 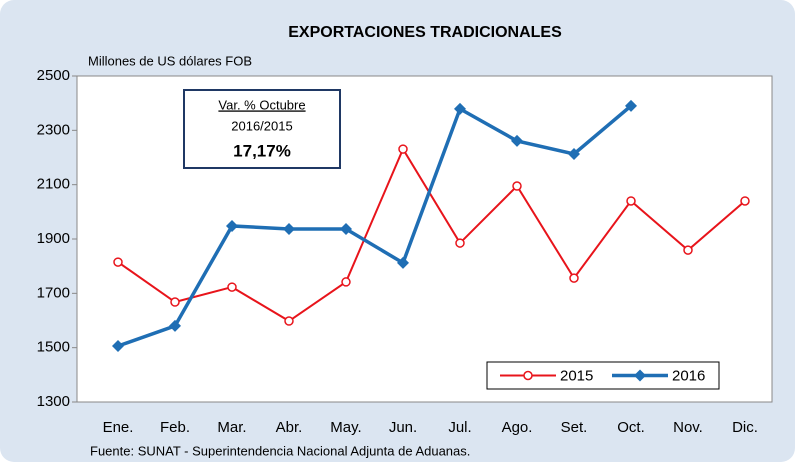 I want to click on legend-label: 2015, so click(x=576, y=375).